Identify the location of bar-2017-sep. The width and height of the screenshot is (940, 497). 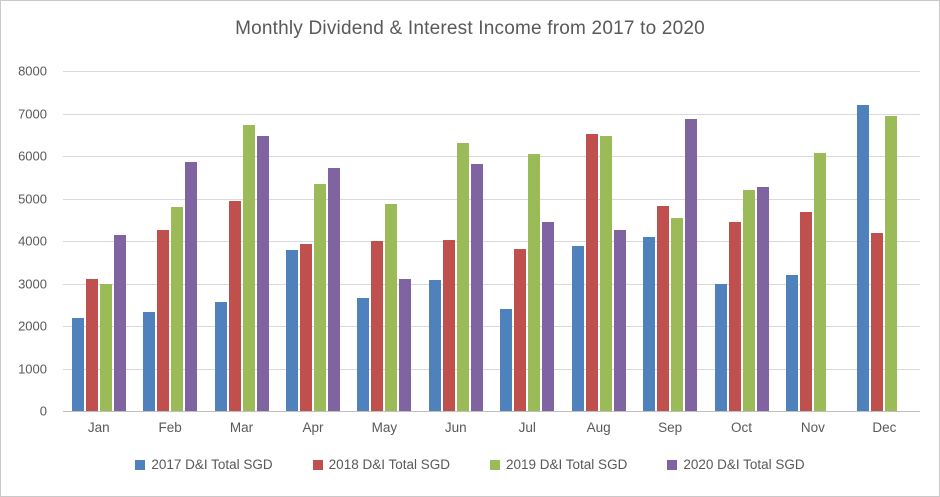
(649, 324).